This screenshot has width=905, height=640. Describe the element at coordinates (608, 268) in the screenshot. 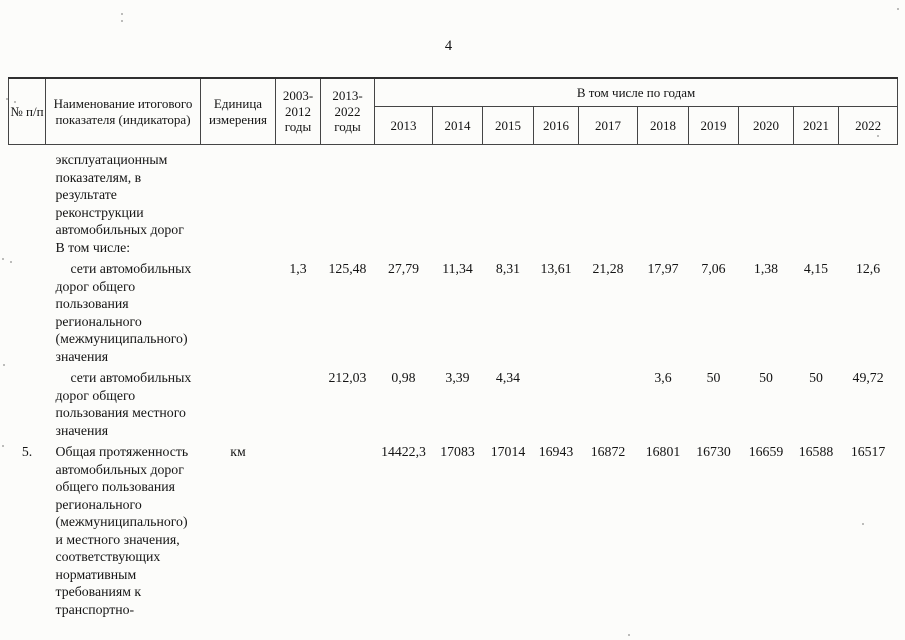

I see `year-value-cell: 21,28` at that location.